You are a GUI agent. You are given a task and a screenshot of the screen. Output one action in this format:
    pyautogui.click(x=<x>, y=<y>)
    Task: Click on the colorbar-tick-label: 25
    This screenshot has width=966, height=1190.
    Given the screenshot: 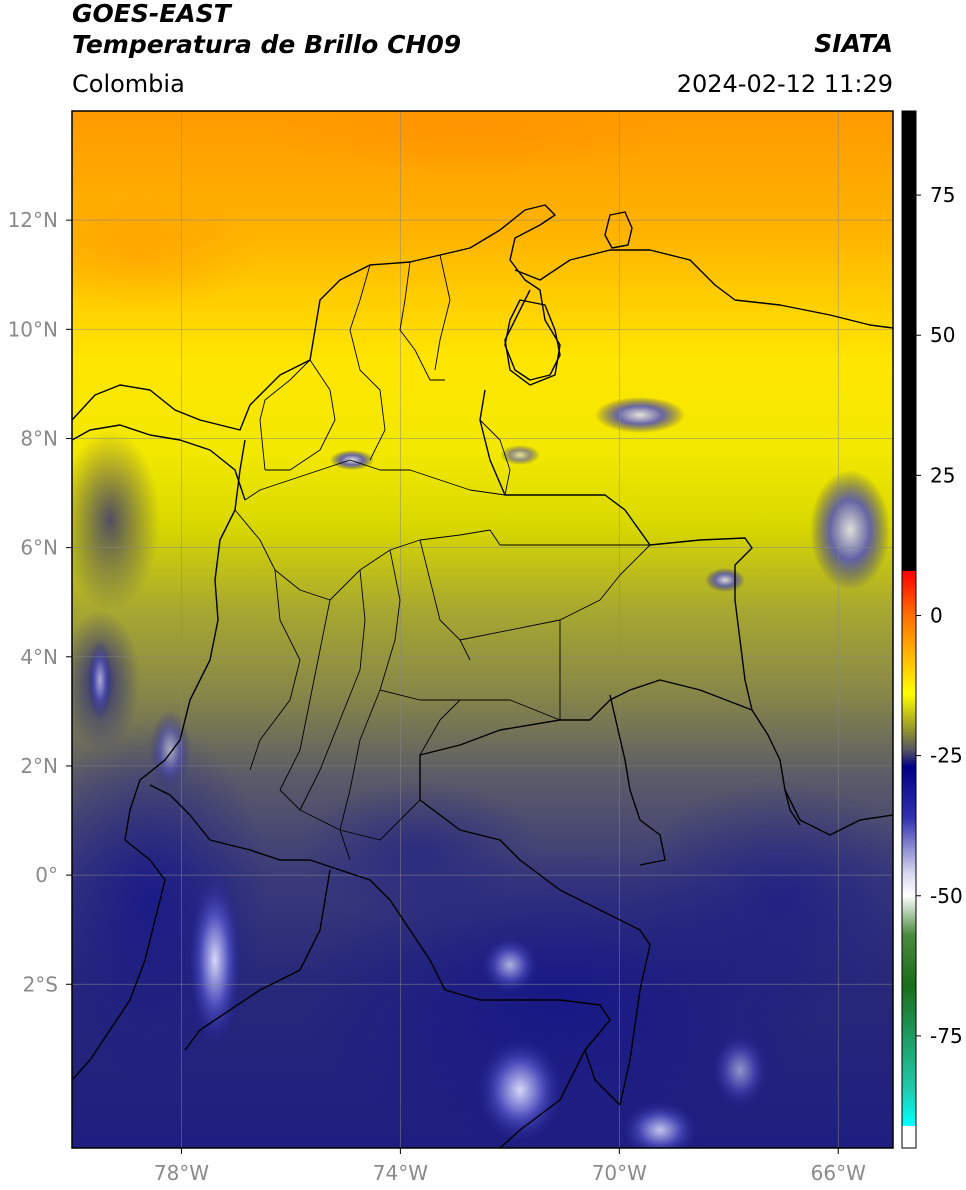 What is the action you would take?
    pyautogui.click(x=942, y=475)
    